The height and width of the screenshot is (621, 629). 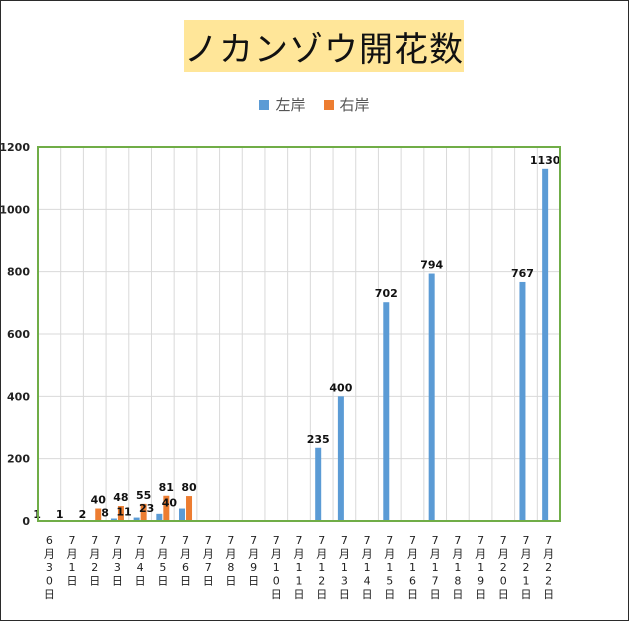 What do you see at coordinates (522, 273) in the screenshot?
I see `data-label-left-bank: 767` at bounding box center [522, 273].